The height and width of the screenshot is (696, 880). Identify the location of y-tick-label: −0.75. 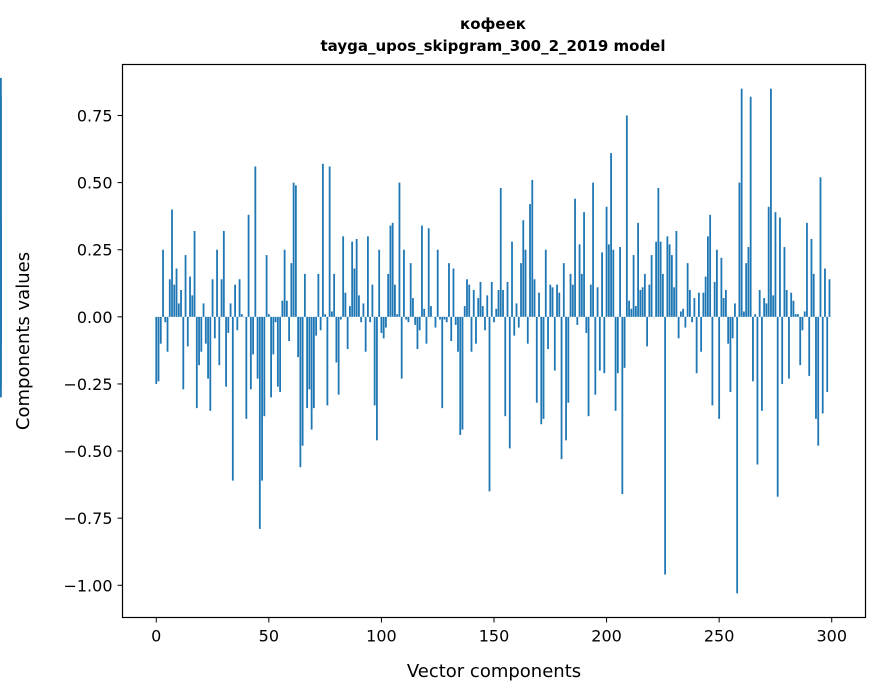
(87, 518).